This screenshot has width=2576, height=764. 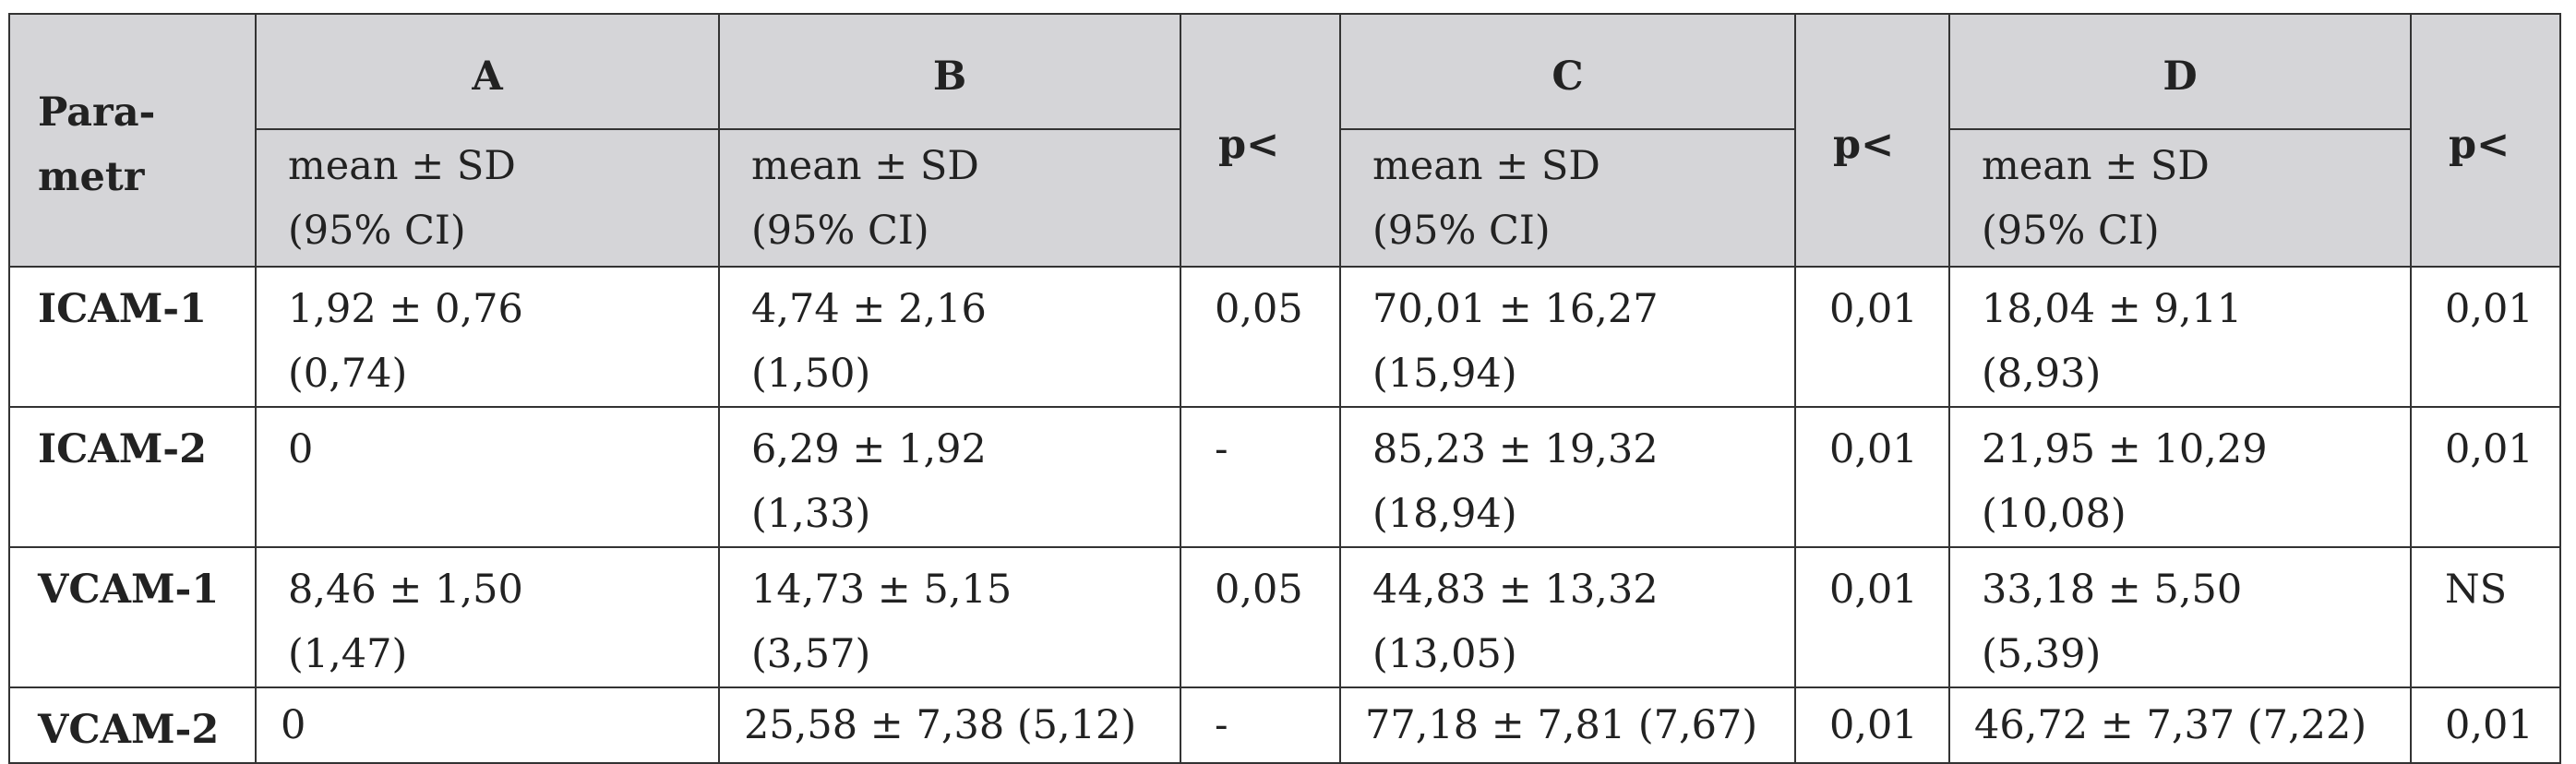 I want to click on cell-line: (0,74), so click(x=348, y=374).